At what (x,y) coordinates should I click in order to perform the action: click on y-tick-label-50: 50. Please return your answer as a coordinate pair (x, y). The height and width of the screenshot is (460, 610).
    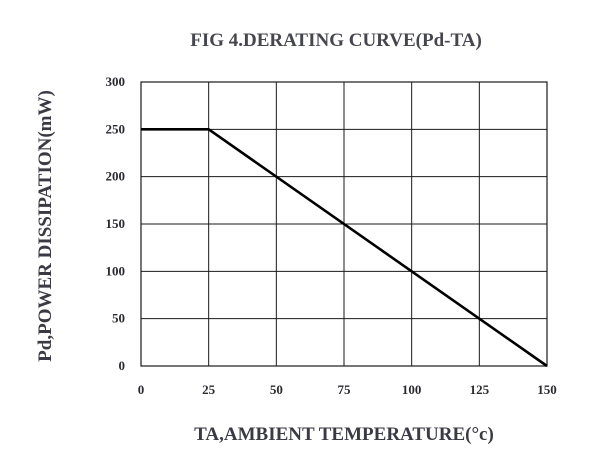
    Looking at the image, I should click on (118, 318).